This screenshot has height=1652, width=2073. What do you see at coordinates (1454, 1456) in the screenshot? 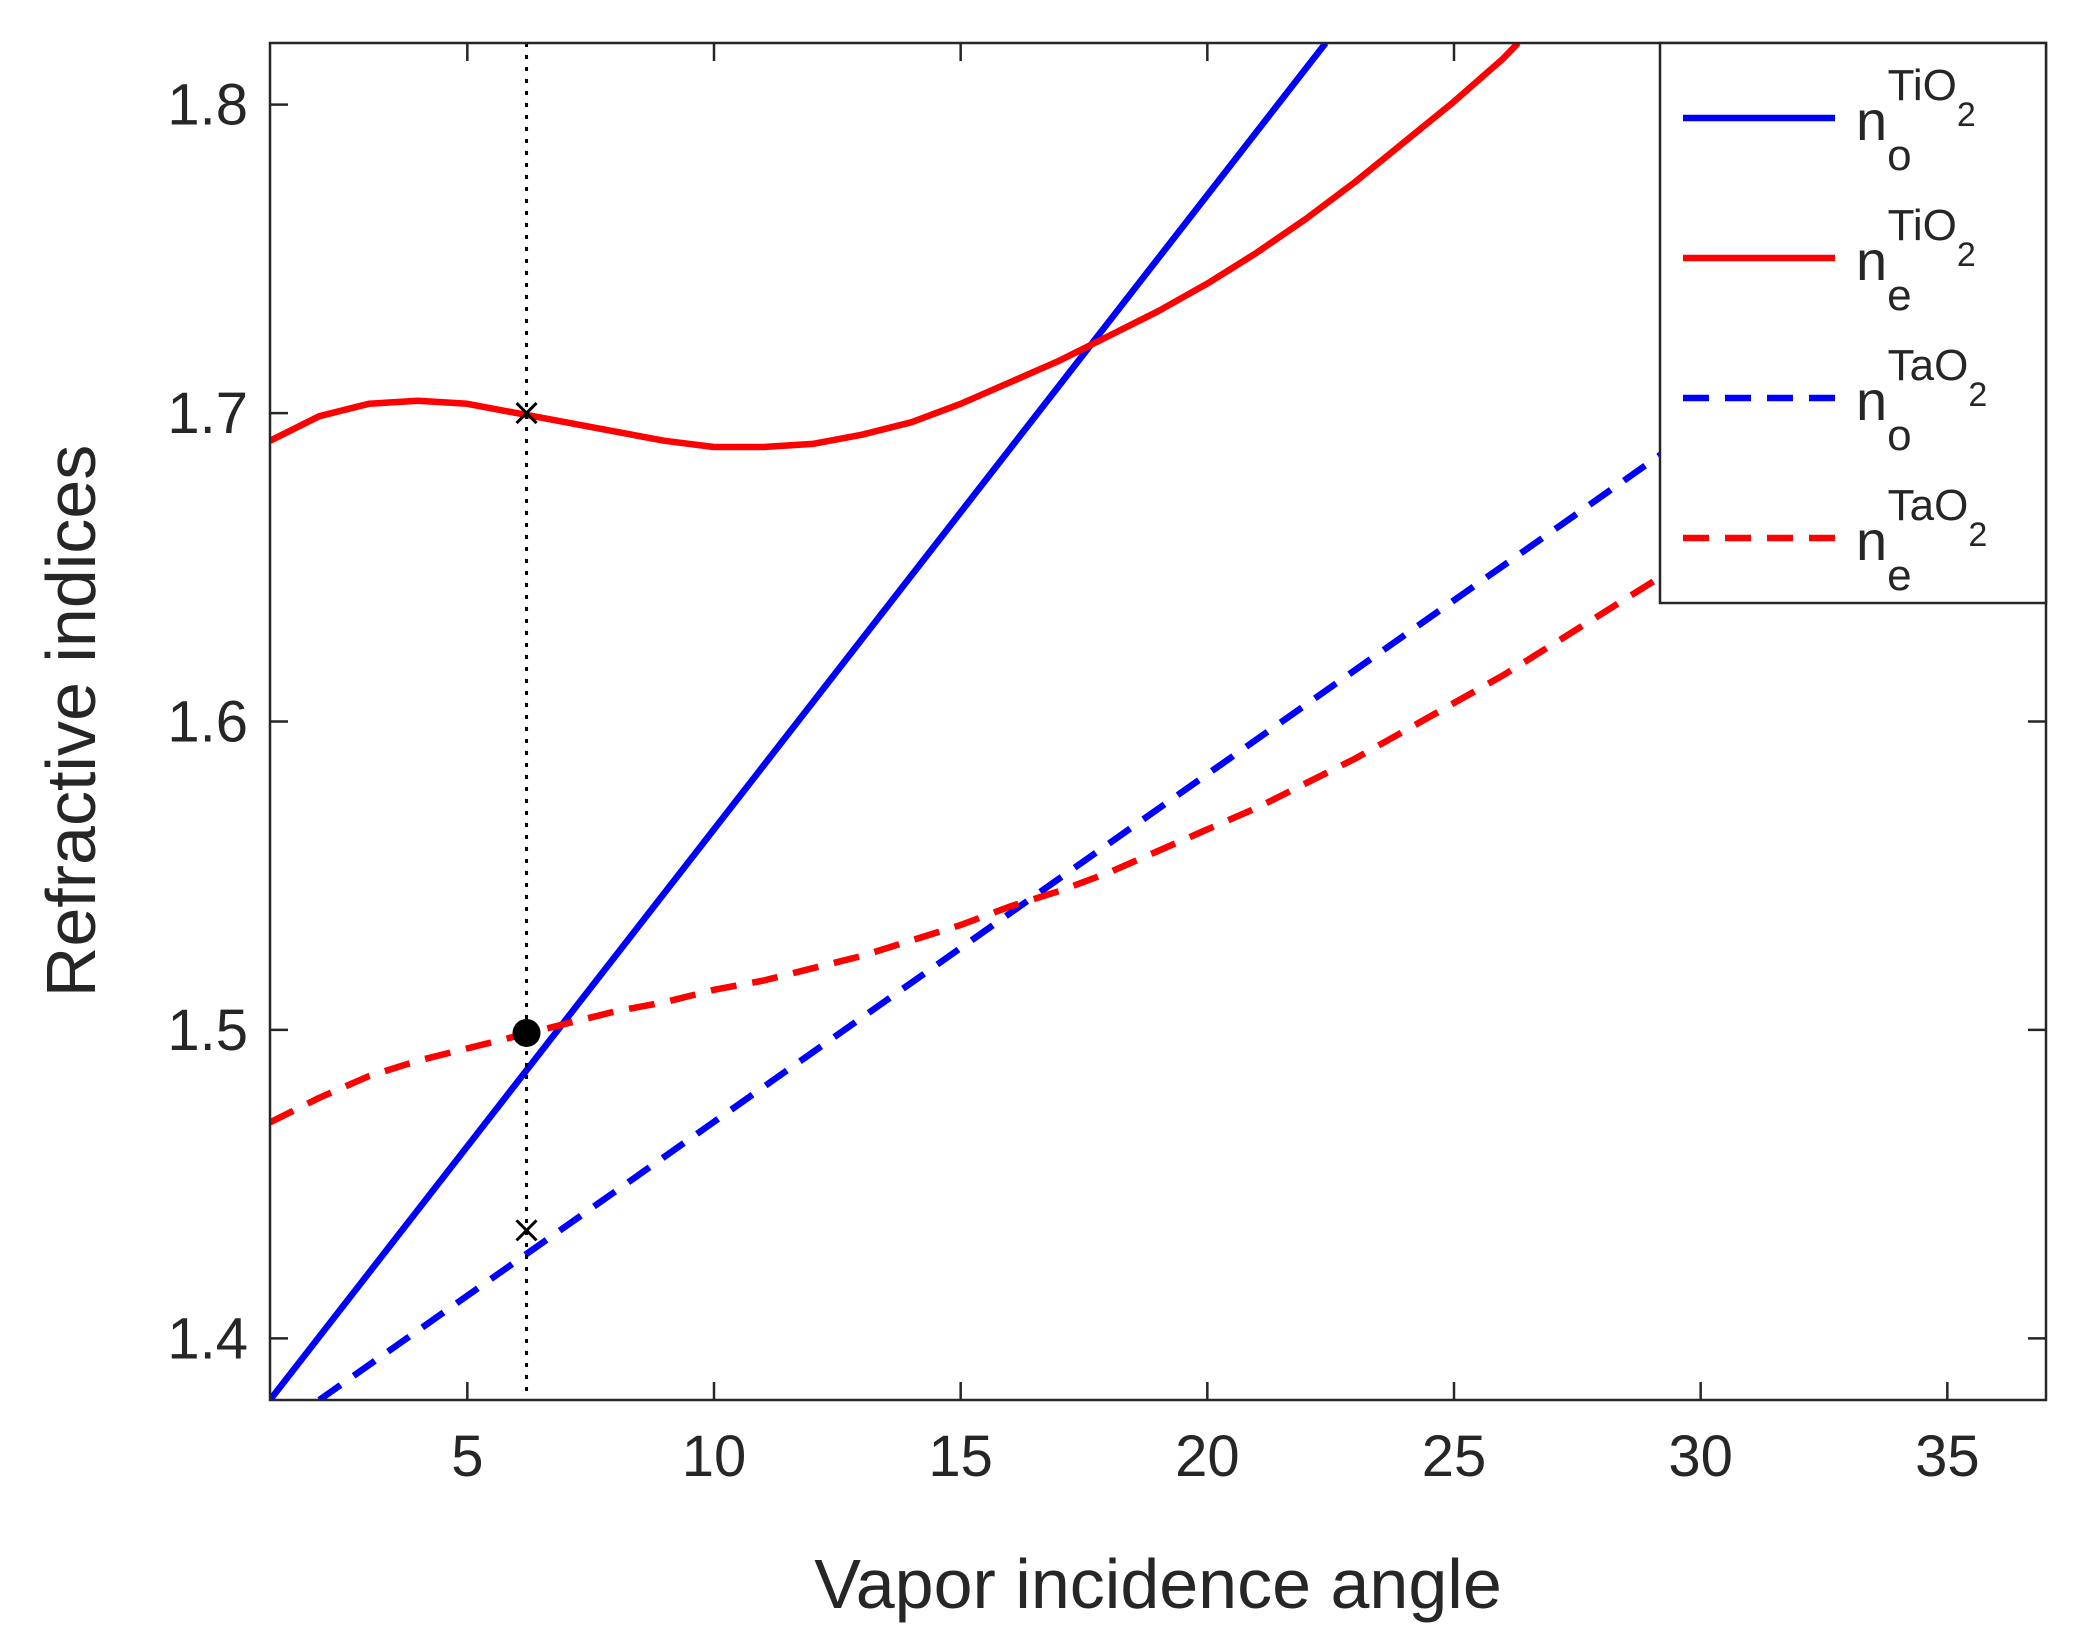
I see `x-tick-label: 25` at bounding box center [1454, 1456].